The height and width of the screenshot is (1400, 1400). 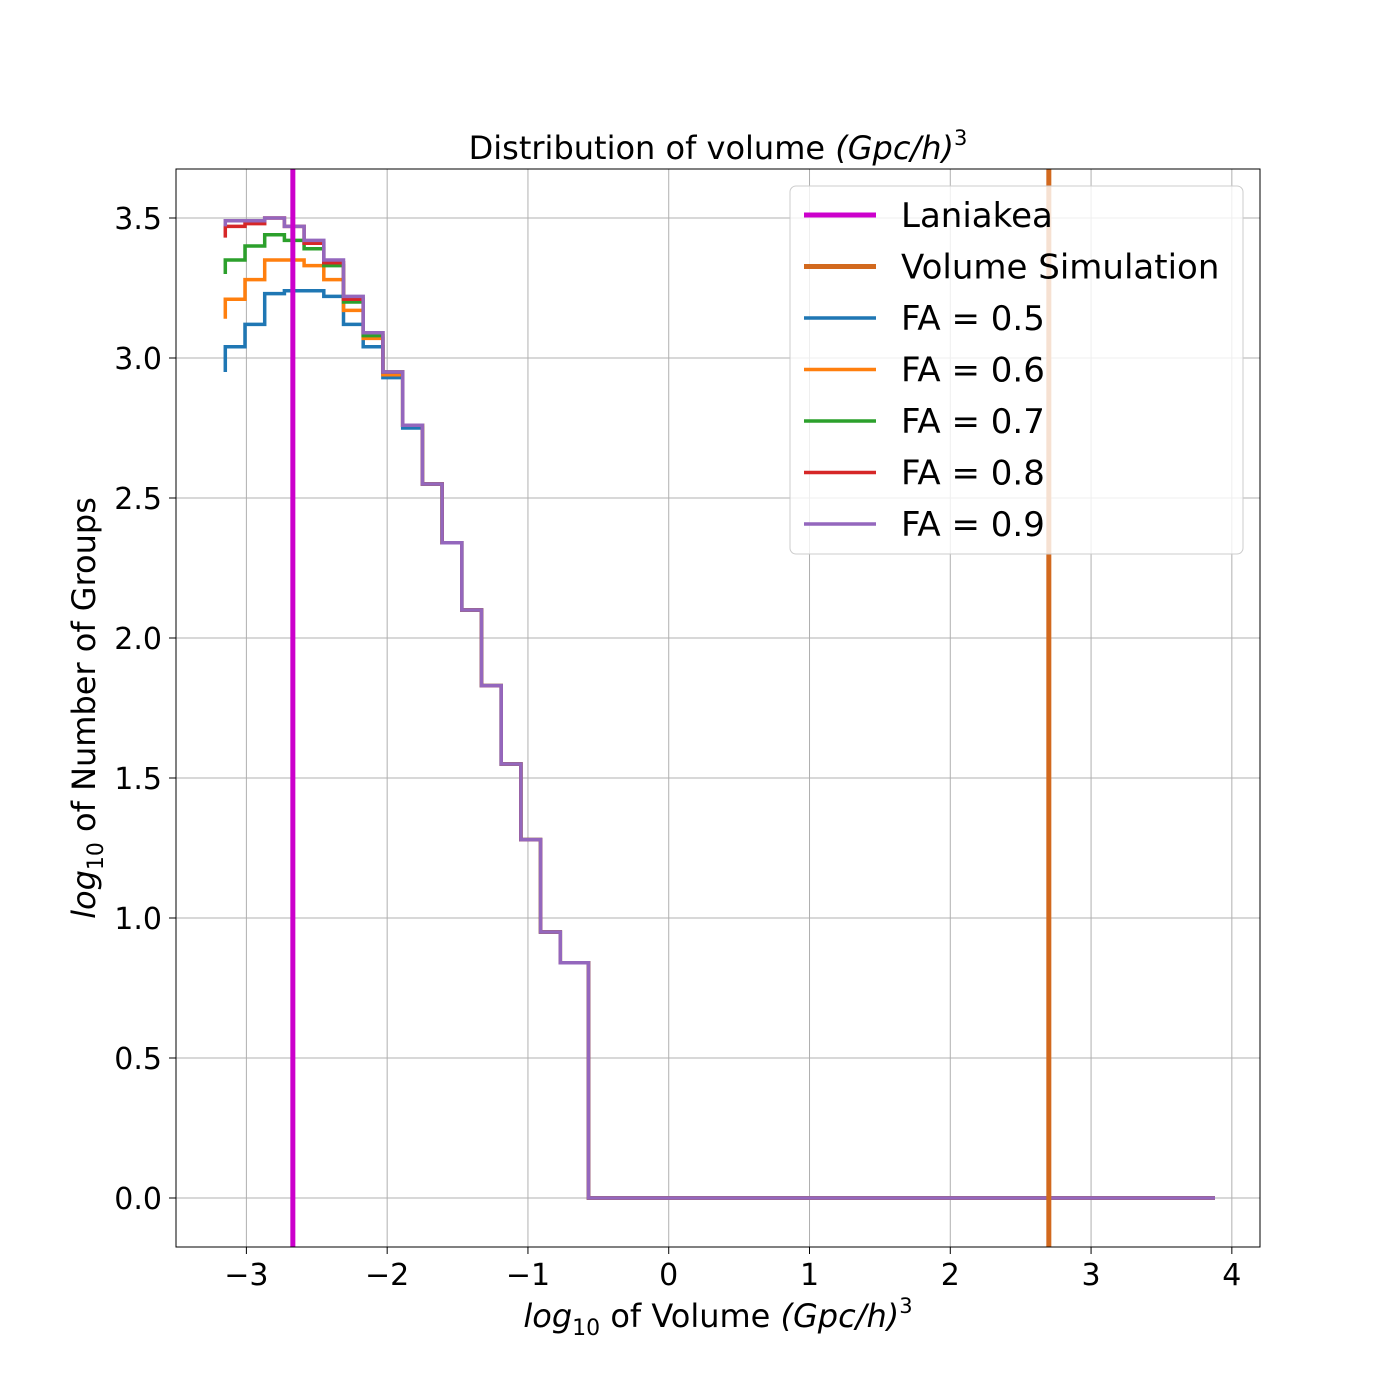 I want to click on x-tick-label: −1, so click(x=528, y=1275).